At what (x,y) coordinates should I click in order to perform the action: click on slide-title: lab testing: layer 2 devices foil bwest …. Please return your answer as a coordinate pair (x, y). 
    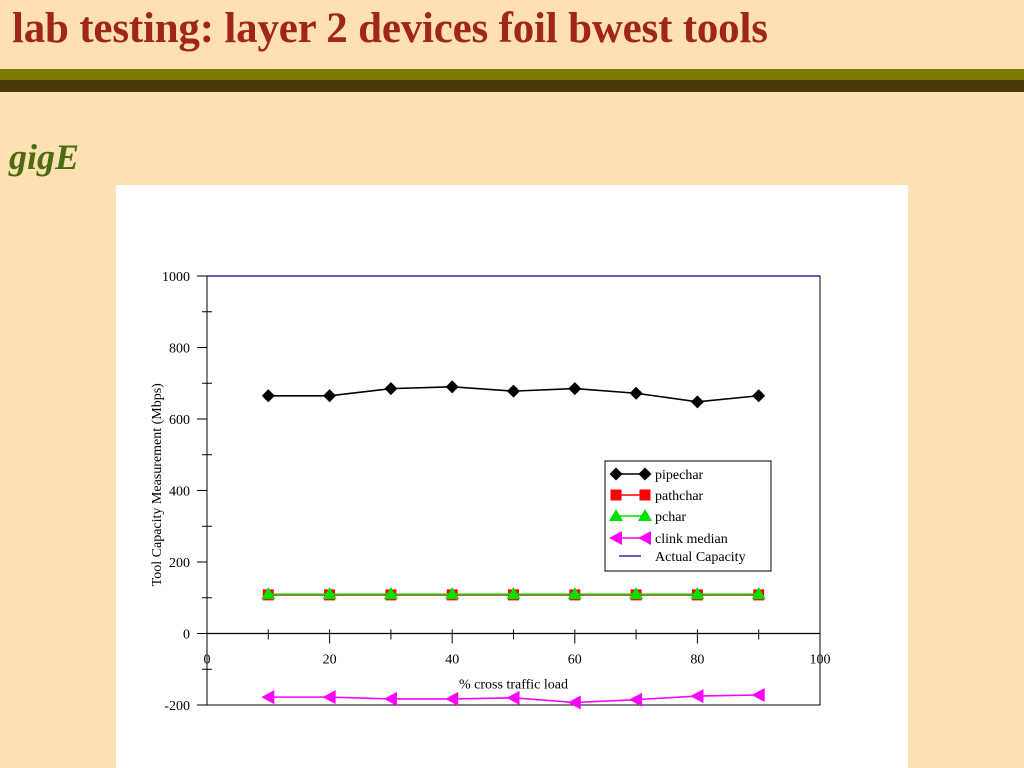
    Looking at the image, I should click on (390, 28).